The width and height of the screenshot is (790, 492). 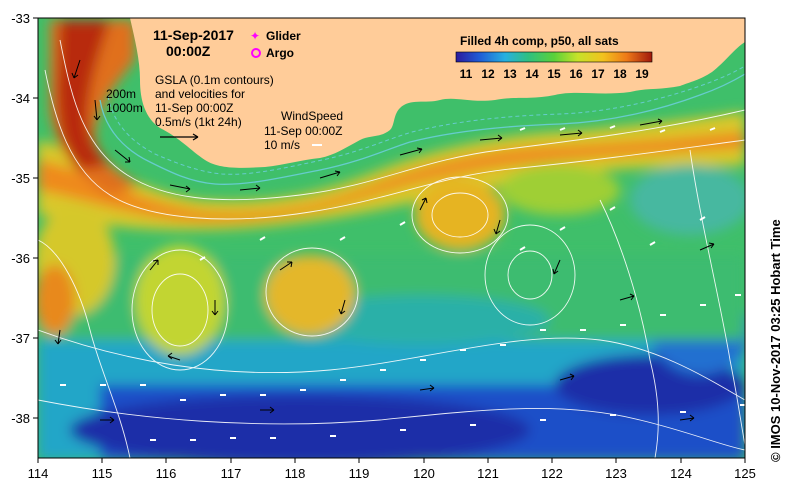 What do you see at coordinates (193, 35) in the screenshot?
I see `map-date: 11-Sep-2017` at bounding box center [193, 35].